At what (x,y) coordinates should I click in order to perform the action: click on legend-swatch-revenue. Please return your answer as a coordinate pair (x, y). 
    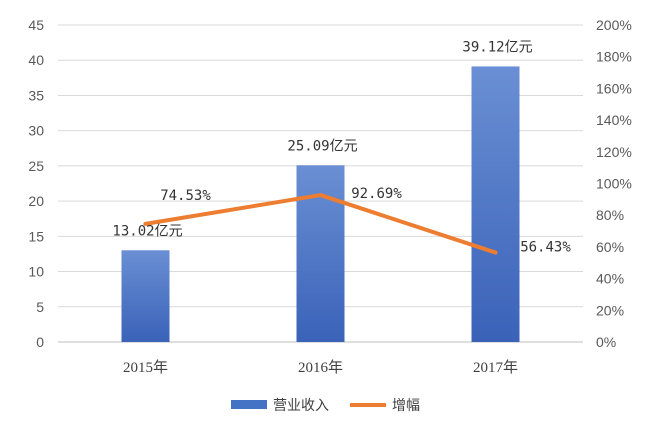
    Looking at the image, I should click on (249, 404).